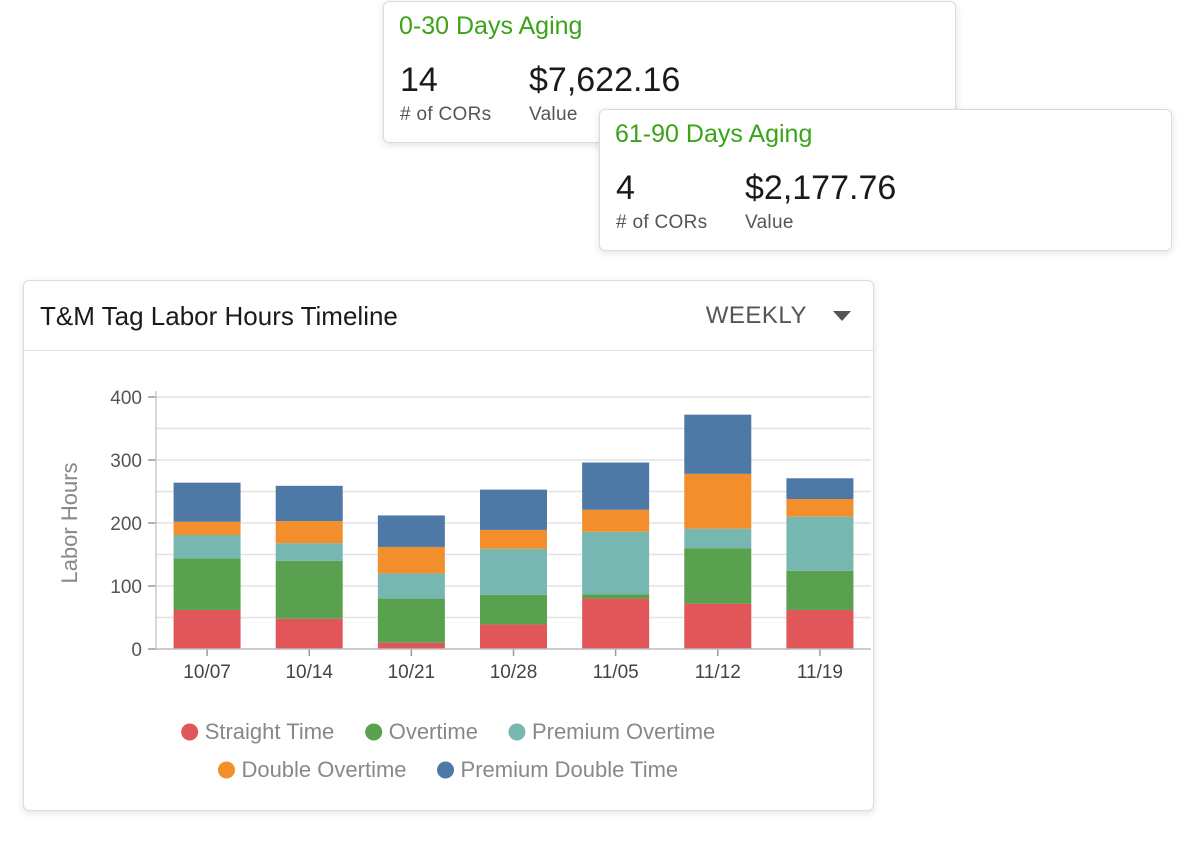 The image size is (1196, 843). I want to click on caret-down-icon, so click(842, 316).